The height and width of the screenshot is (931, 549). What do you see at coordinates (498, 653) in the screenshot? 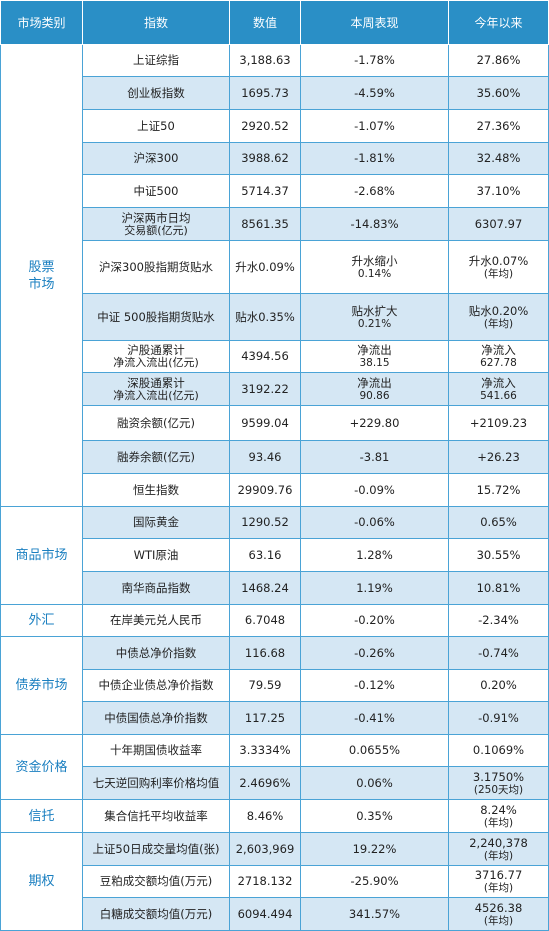
I see `ytd-change-cell: -0.74%` at bounding box center [498, 653].